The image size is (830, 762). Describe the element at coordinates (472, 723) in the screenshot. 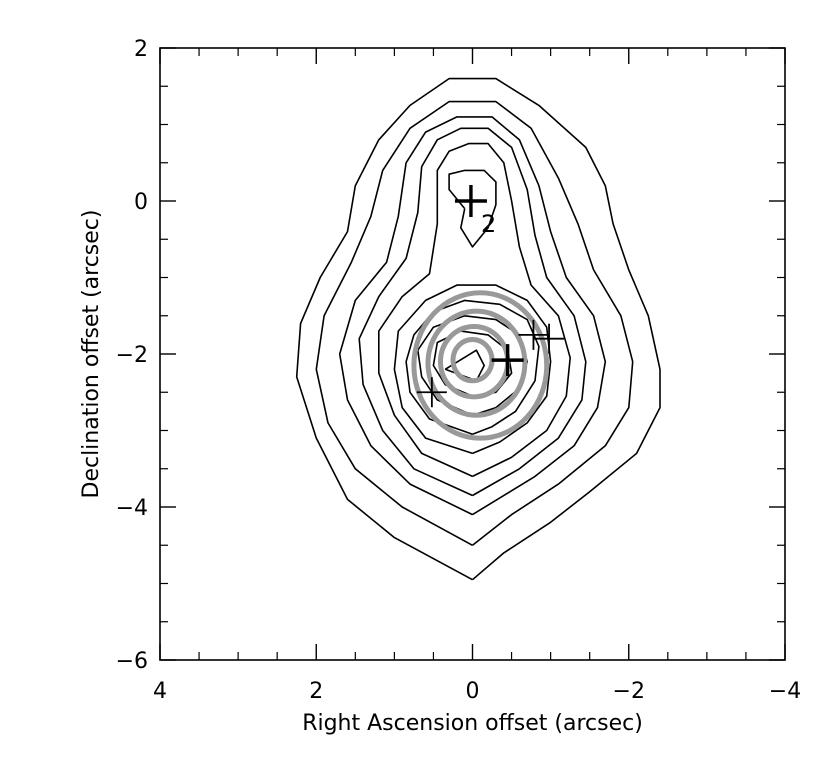

I see `x-axis-label: Right Ascension offset (arcsec)` at that location.